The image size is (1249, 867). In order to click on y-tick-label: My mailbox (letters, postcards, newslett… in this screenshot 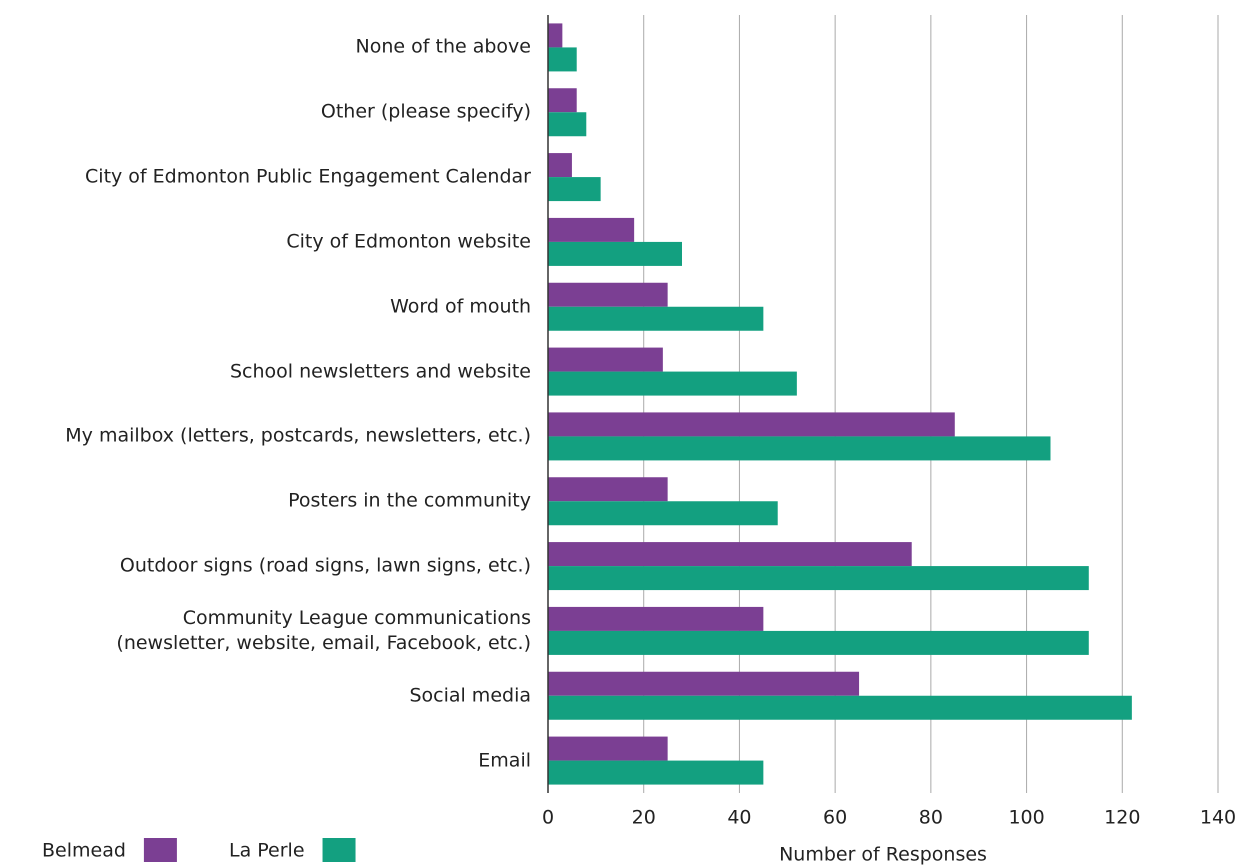, I will do `click(298, 435)`.